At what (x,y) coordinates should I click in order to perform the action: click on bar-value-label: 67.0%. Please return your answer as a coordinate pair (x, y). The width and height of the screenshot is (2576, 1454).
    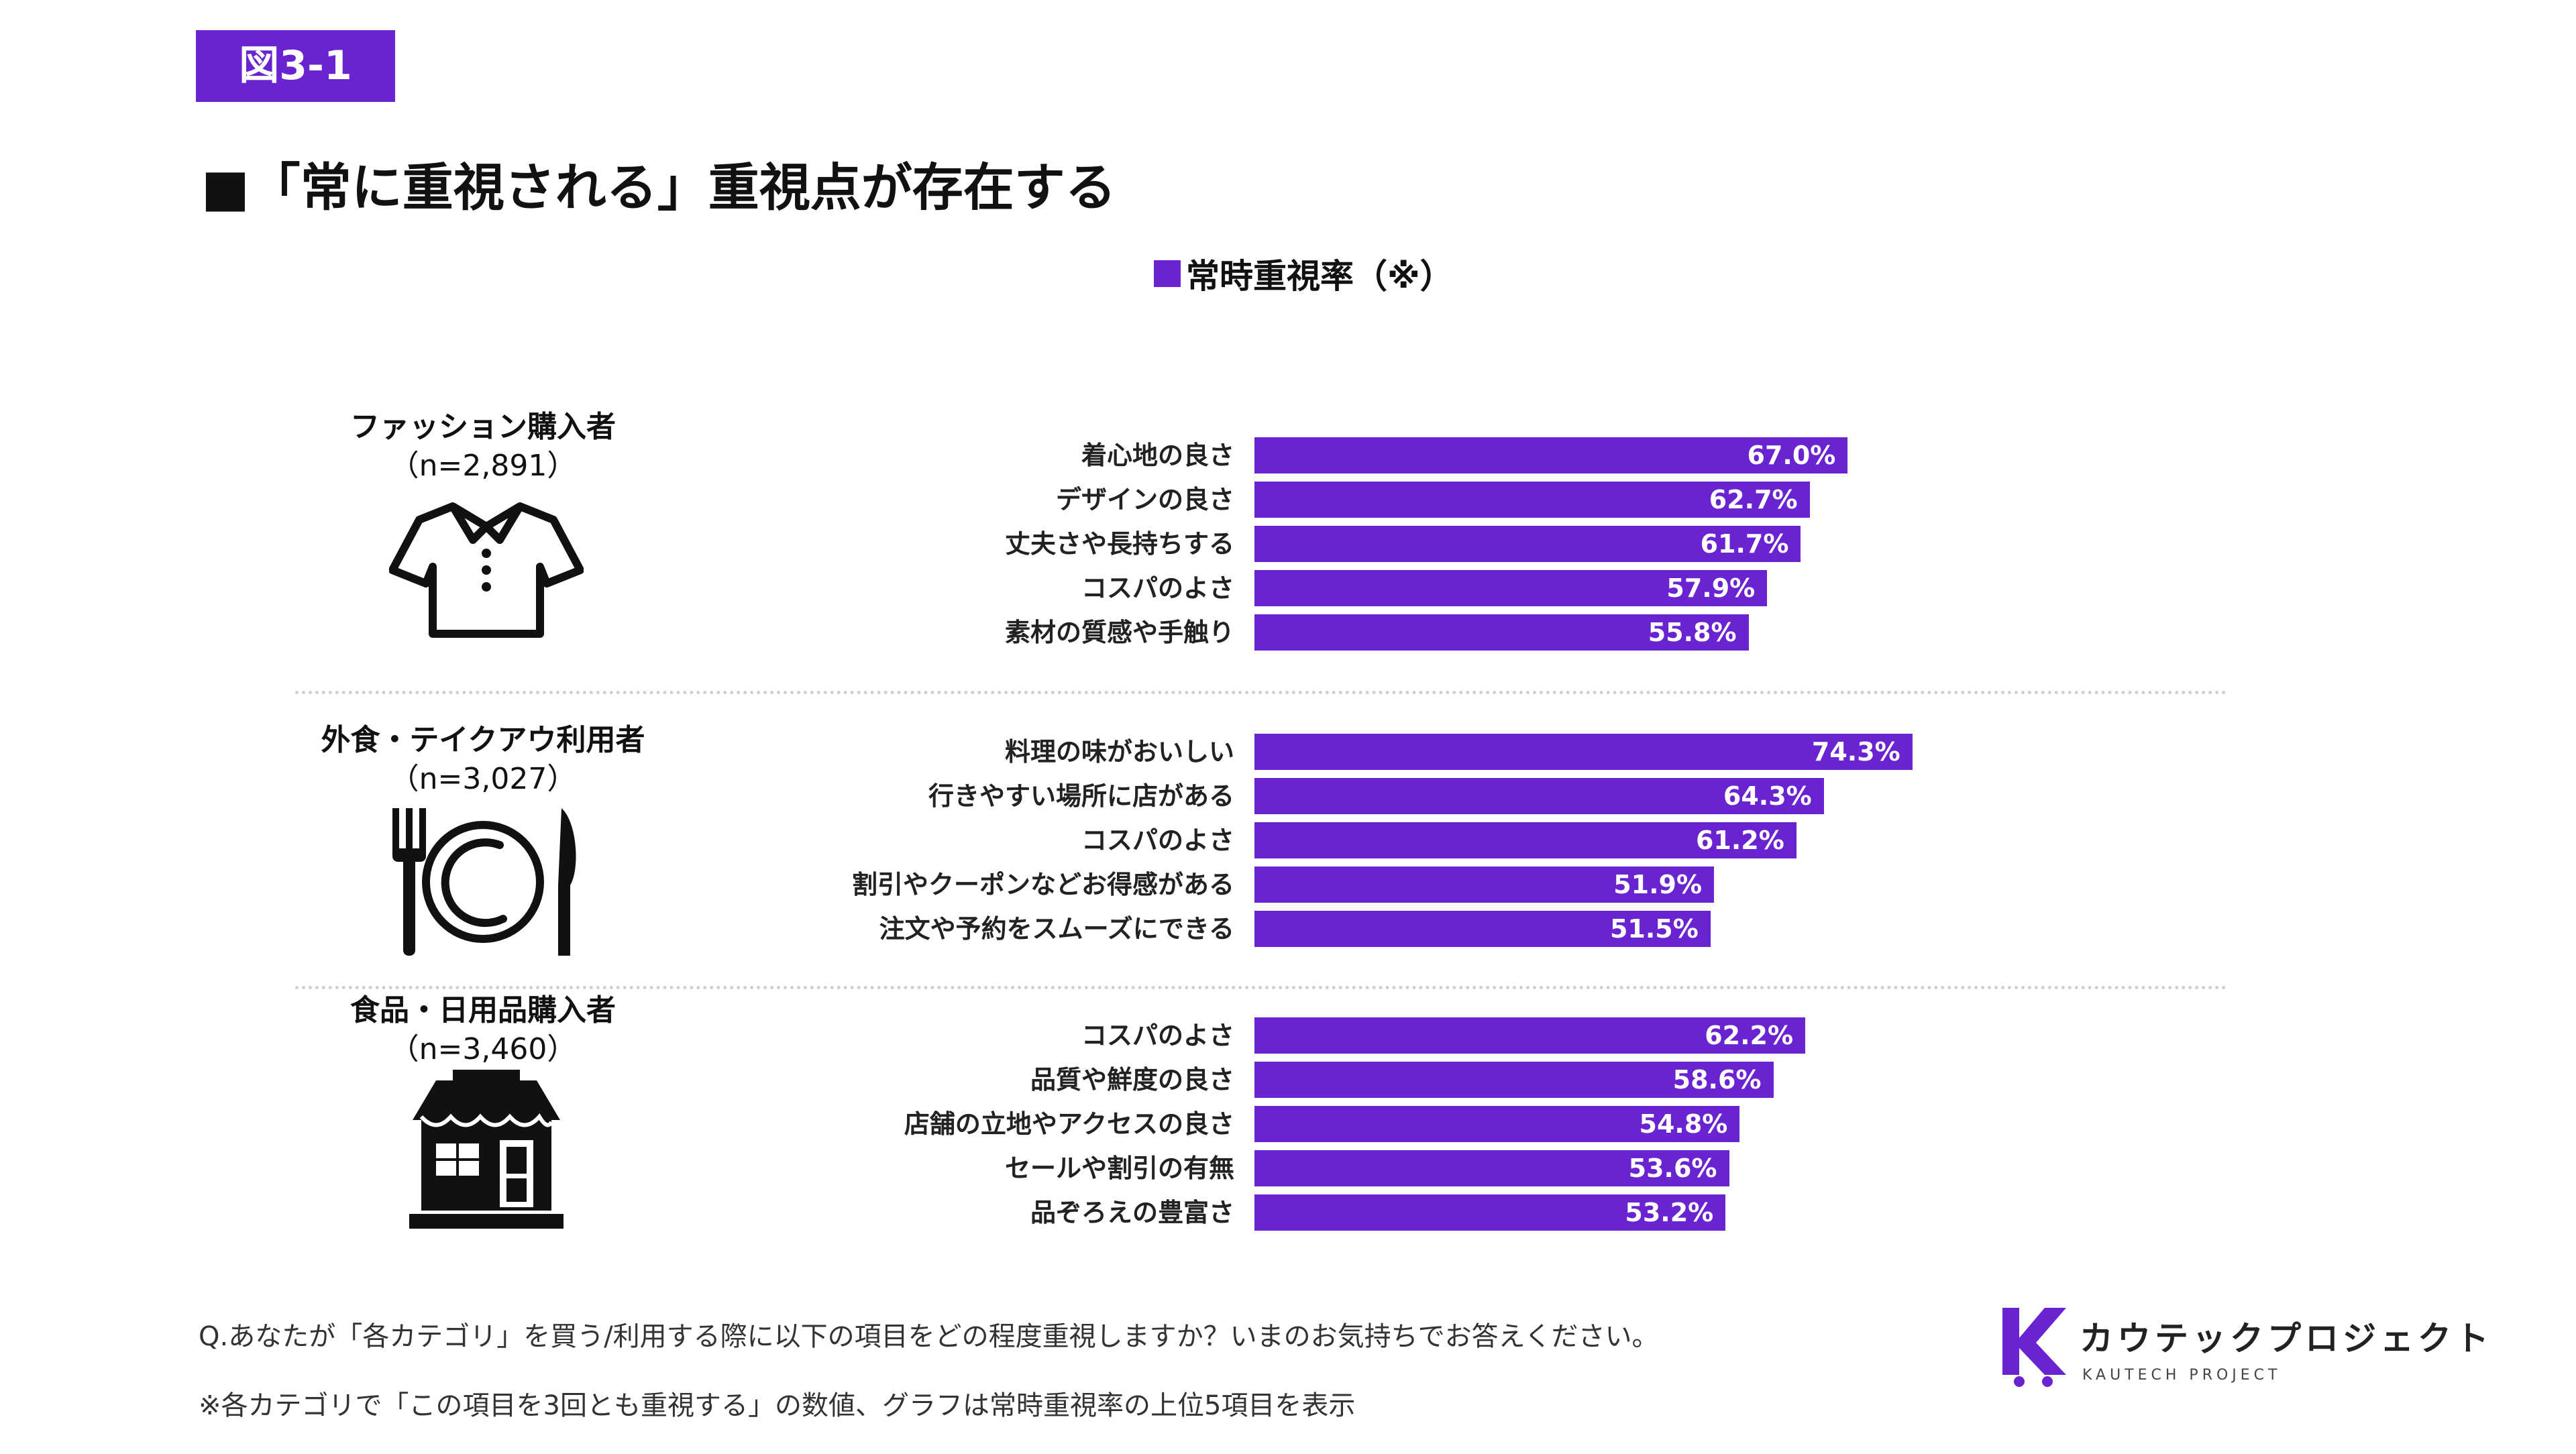
    Looking at the image, I should click on (1791, 455).